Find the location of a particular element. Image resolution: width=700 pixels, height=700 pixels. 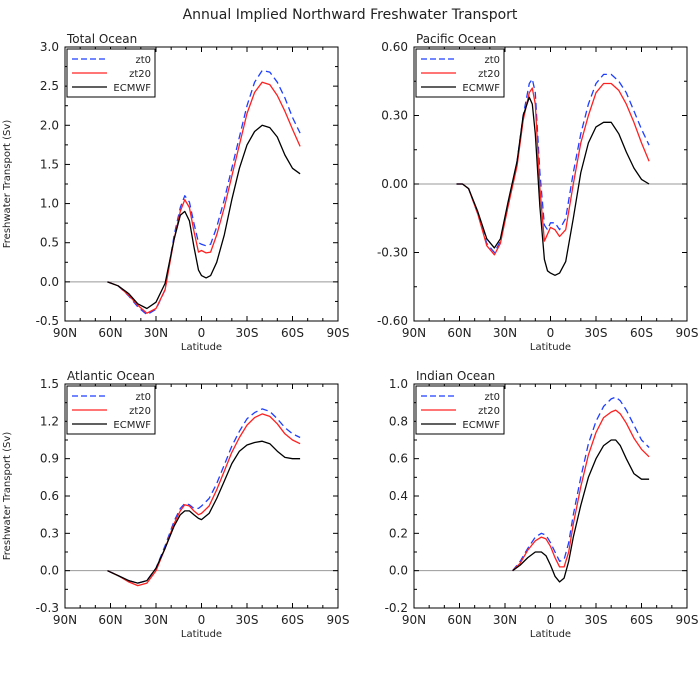

panel-title: Pacific Ocean is located at coordinates (456, 39).